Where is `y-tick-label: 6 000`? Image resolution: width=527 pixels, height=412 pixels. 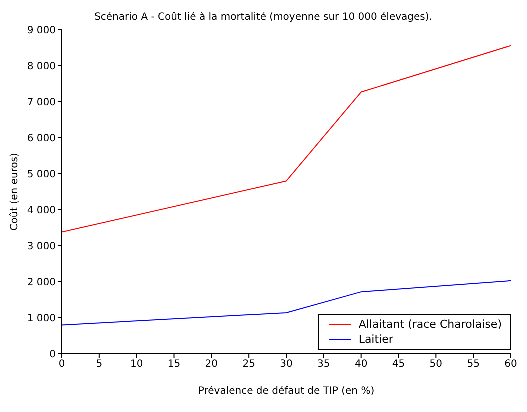
y-tick-label: 6 000 is located at coordinates (41, 139).